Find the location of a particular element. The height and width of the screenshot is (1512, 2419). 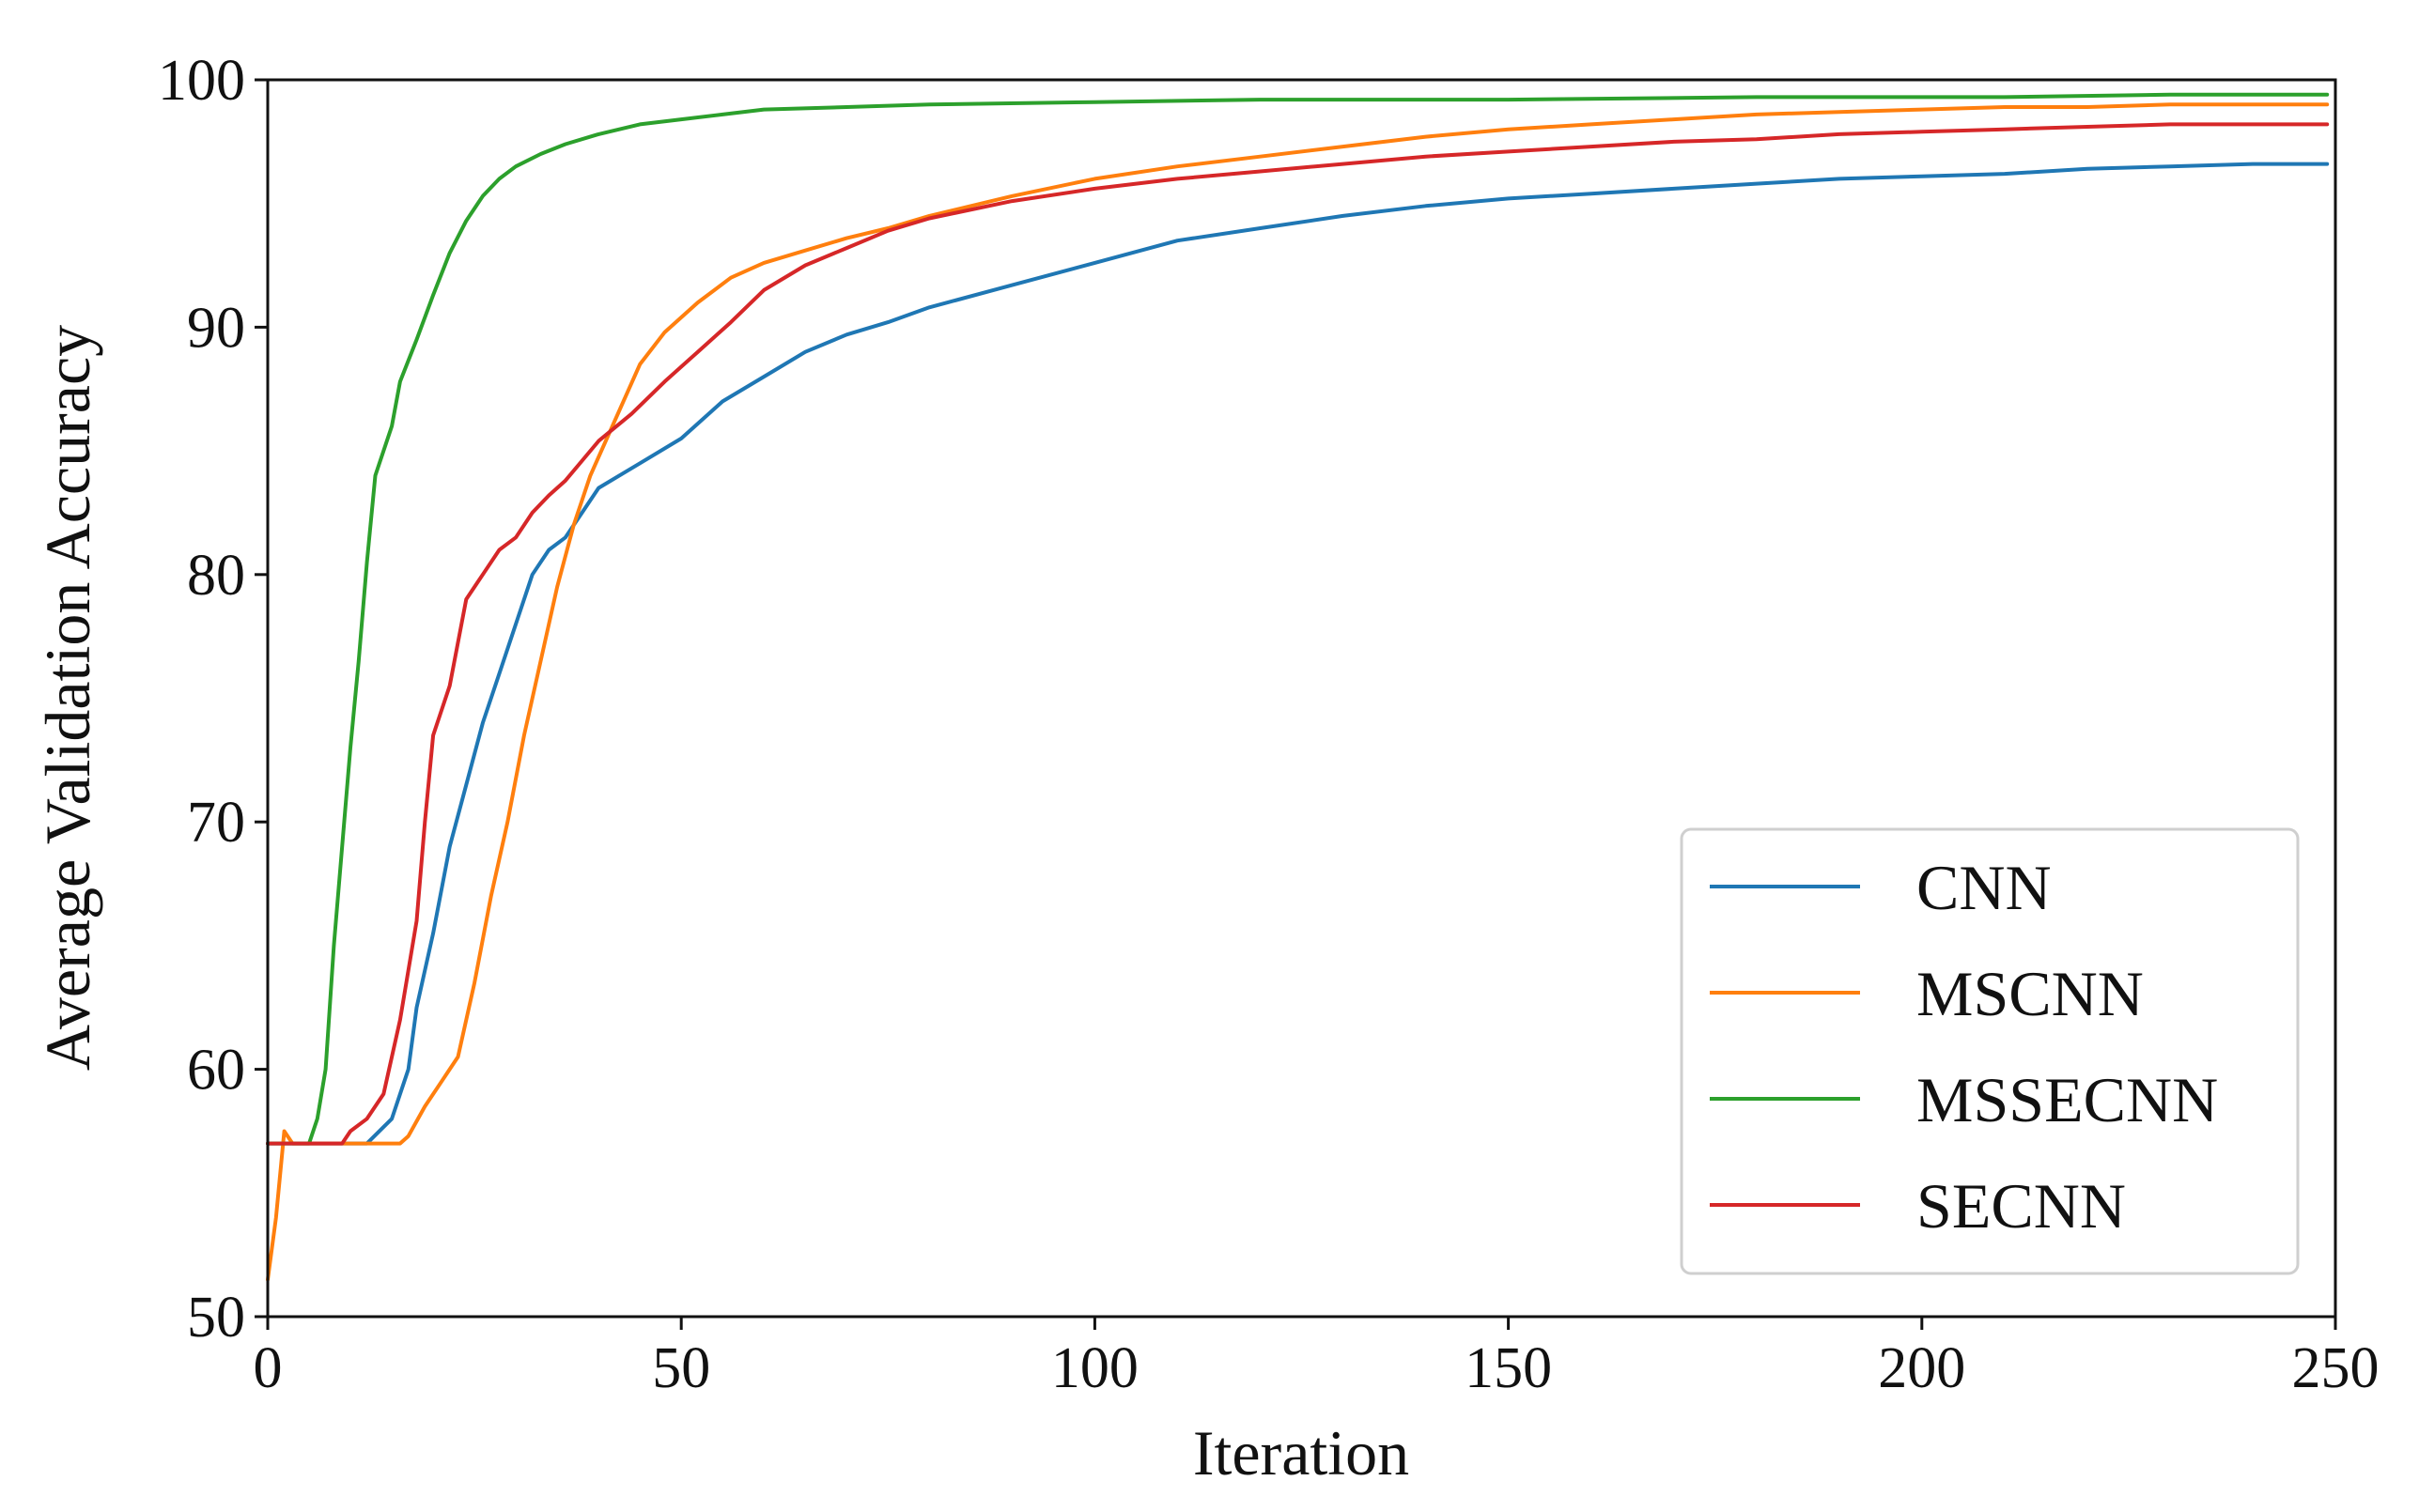

y-axis: 50 60 70 80 90 100 is located at coordinates (213, 700).